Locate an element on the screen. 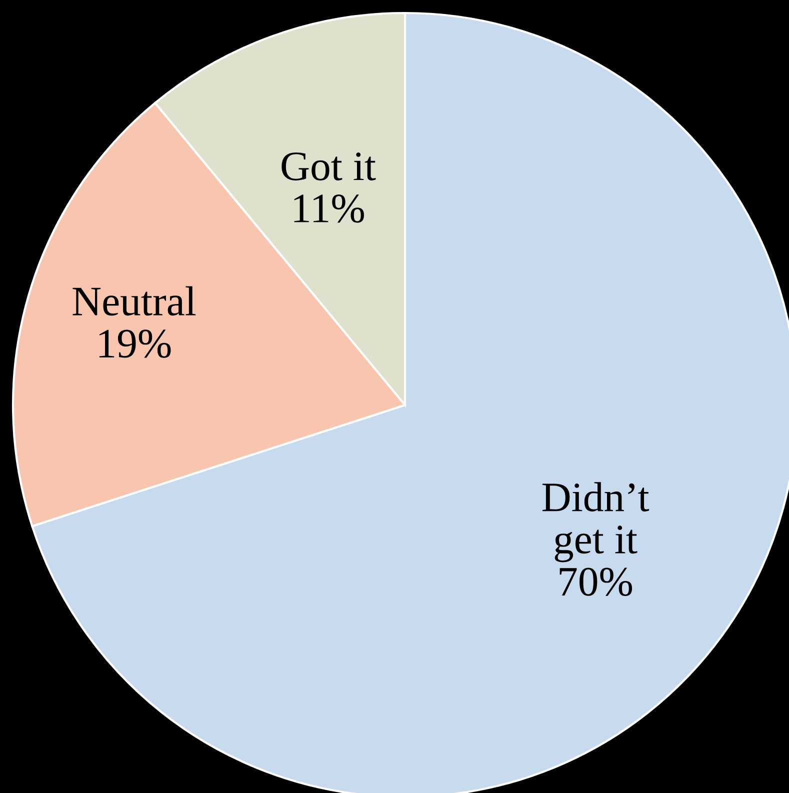 This screenshot has height=793, width=789. data-label: 19% is located at coordinates (135, 344).